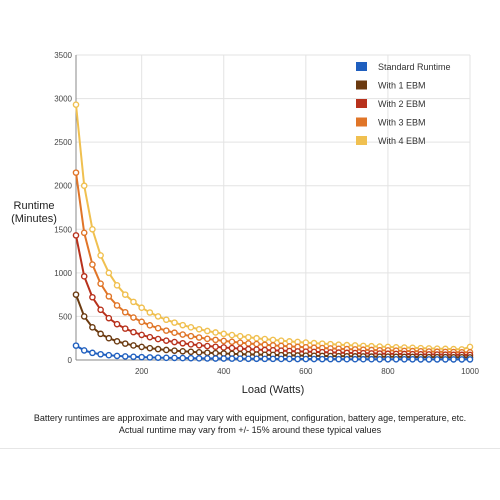 The width and height of the screenshot is (500, 500). What do you see at coordinates (142, 371) in the screenshot?
I see `x-tick-label: 200` at bounding box center [142, 371].